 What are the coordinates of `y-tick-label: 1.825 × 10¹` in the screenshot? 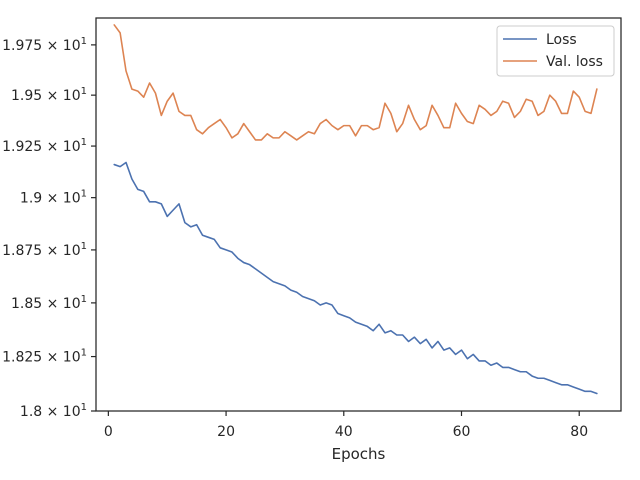 It's located at (44, 357).